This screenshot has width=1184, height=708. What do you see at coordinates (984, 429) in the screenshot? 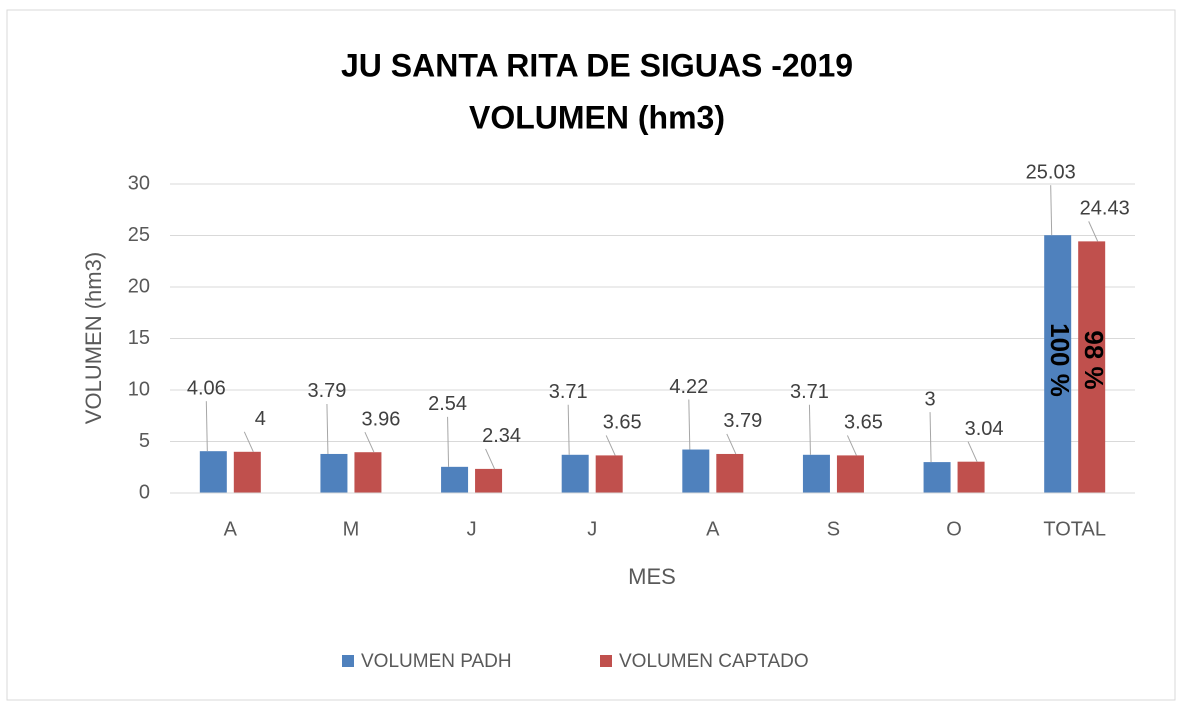
I see `data-label: 3.04` at bounding box center [984, 429].